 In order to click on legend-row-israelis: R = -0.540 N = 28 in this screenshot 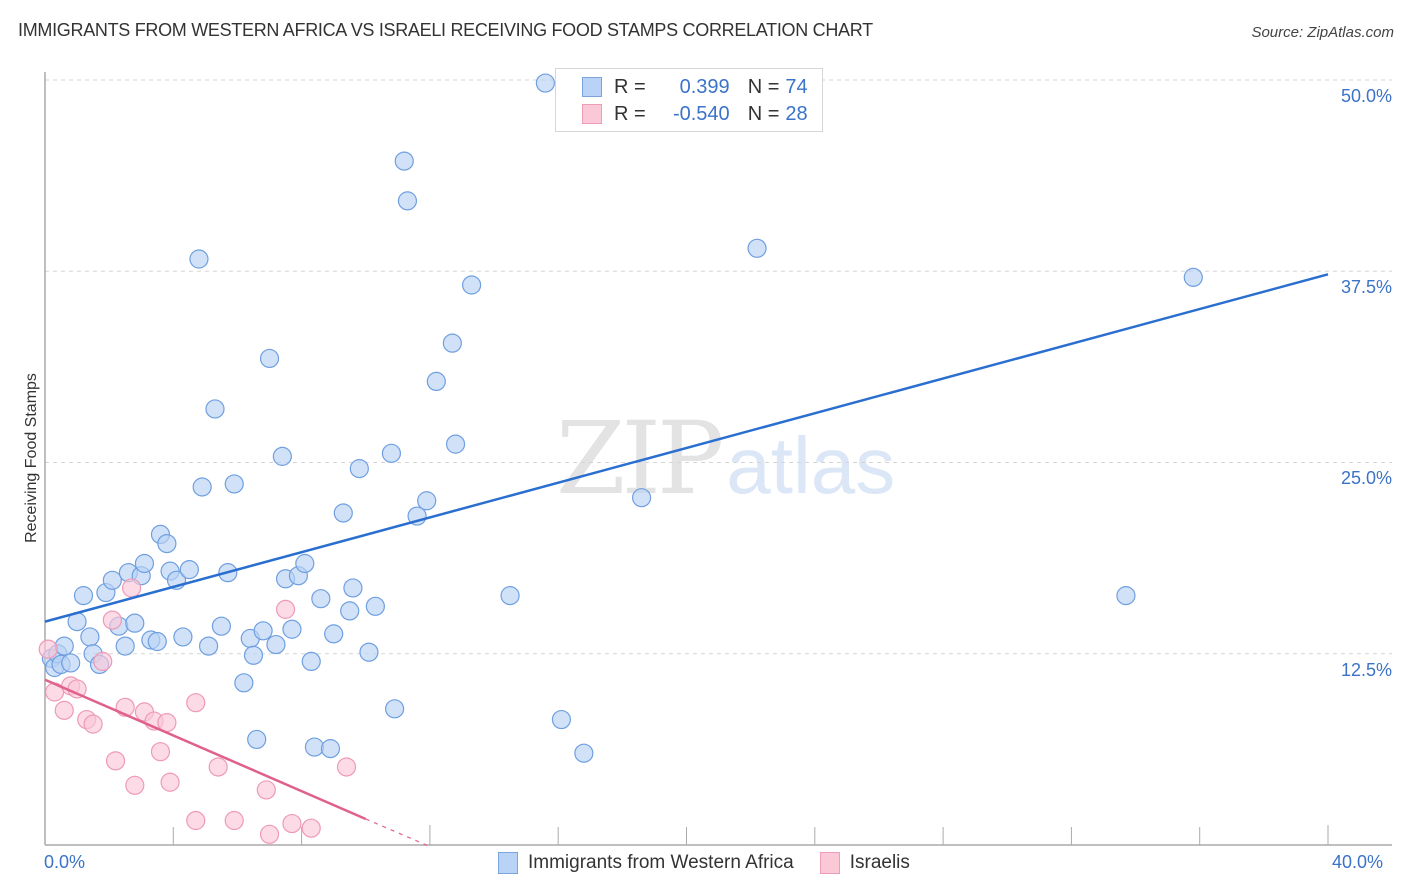, I will do `click(695, 114)`.